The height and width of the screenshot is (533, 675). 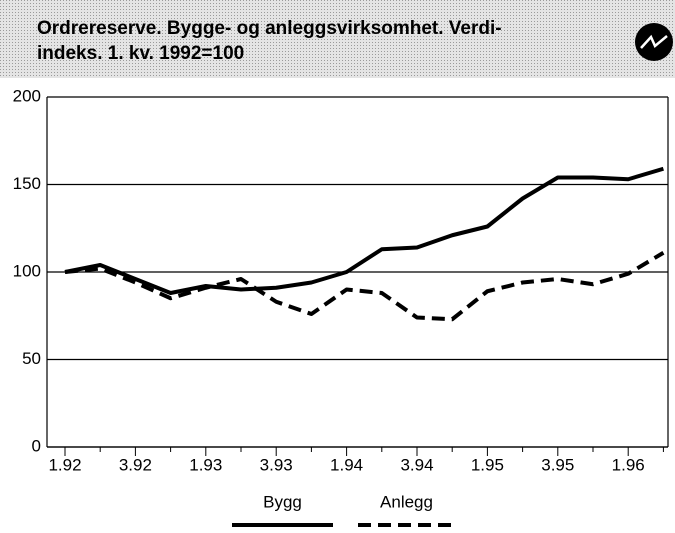 I want to click on chart-title: indeks. 1. kv. 1992=100, so click(x=140, y=53).